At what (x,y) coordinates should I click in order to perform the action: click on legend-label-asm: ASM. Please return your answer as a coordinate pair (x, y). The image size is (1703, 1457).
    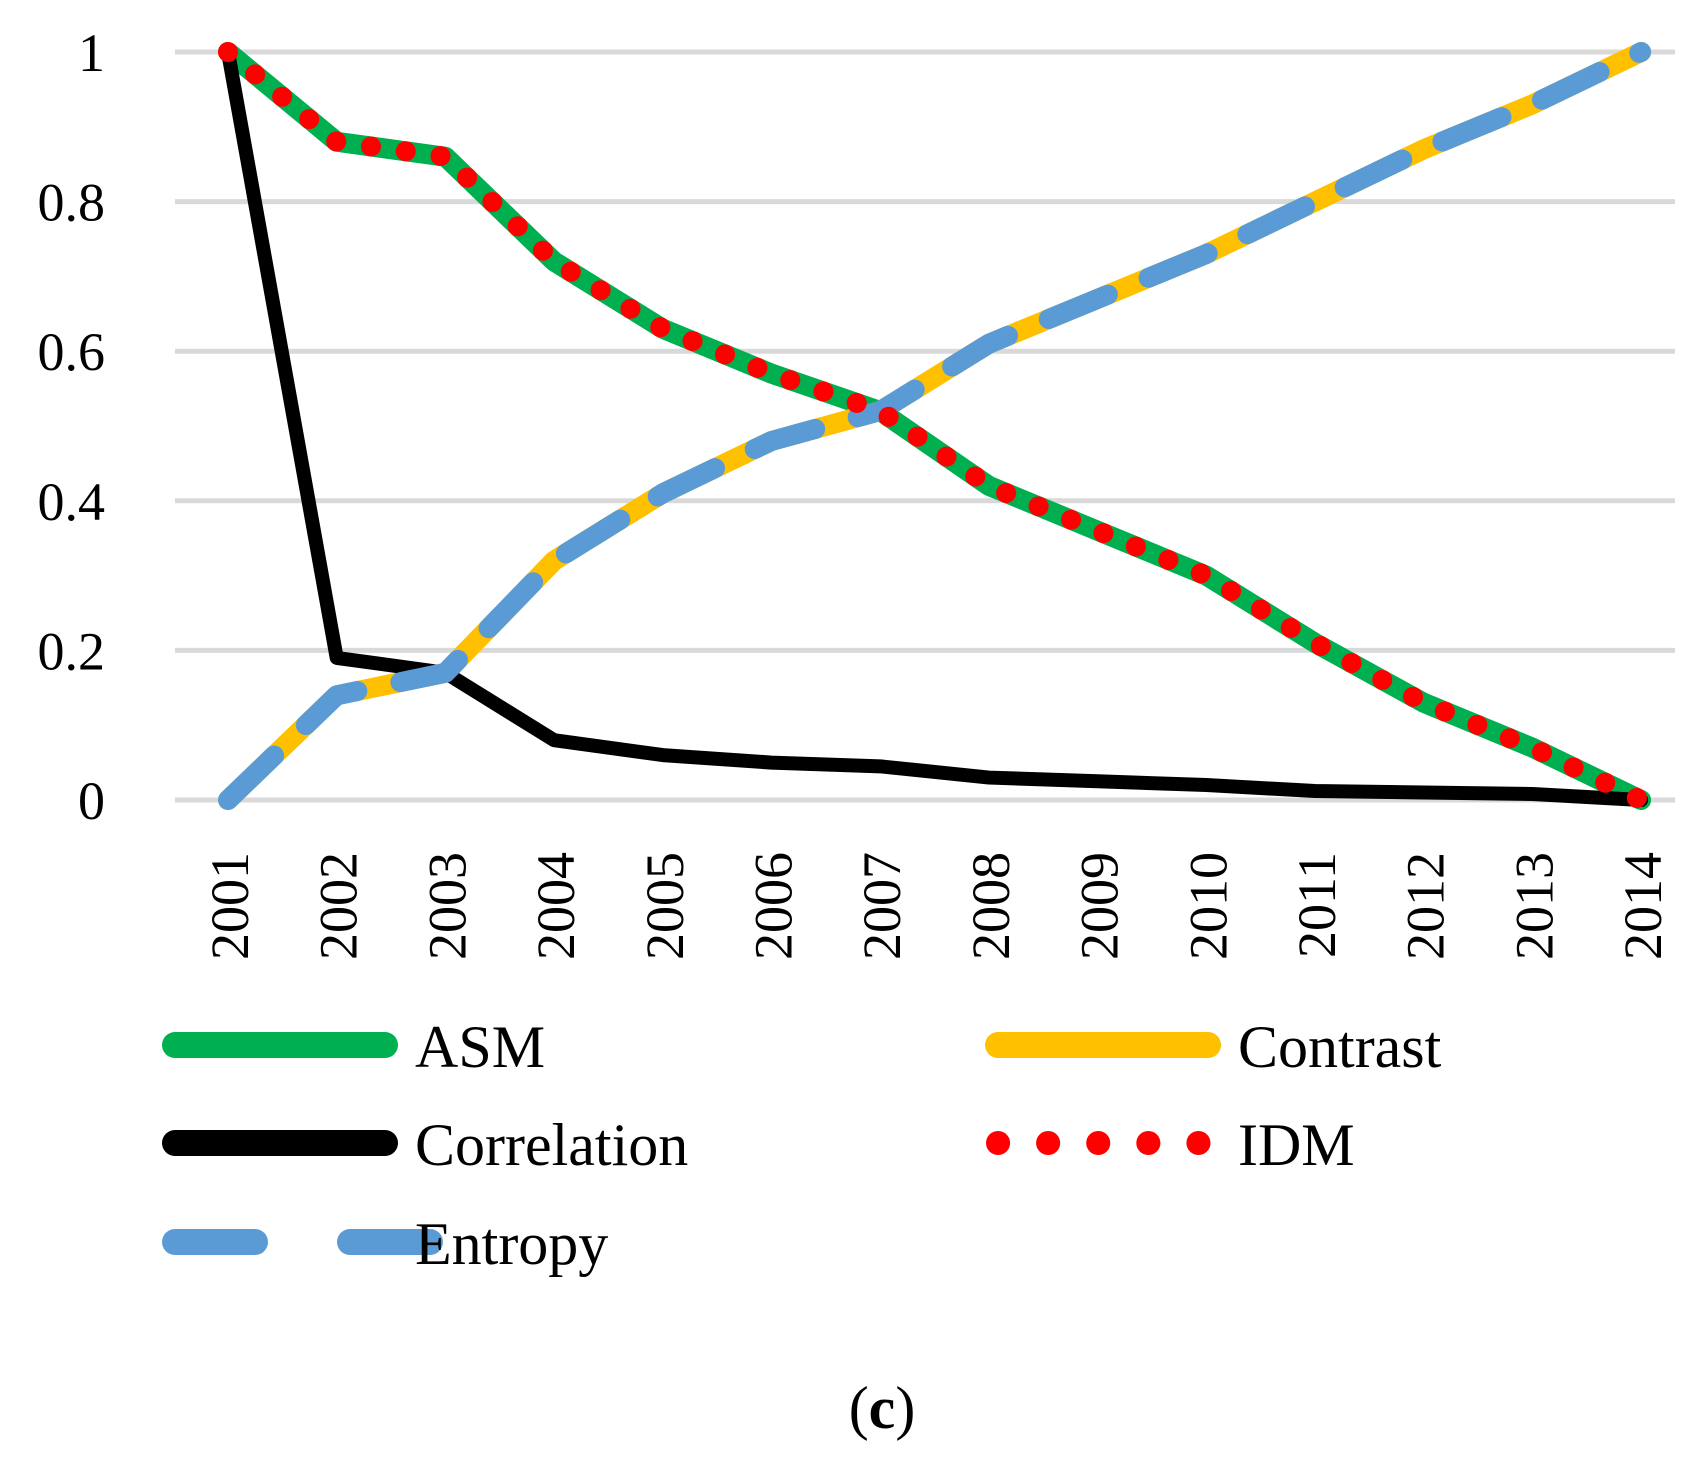
    Looking at the image, I should click on (480, 1047).